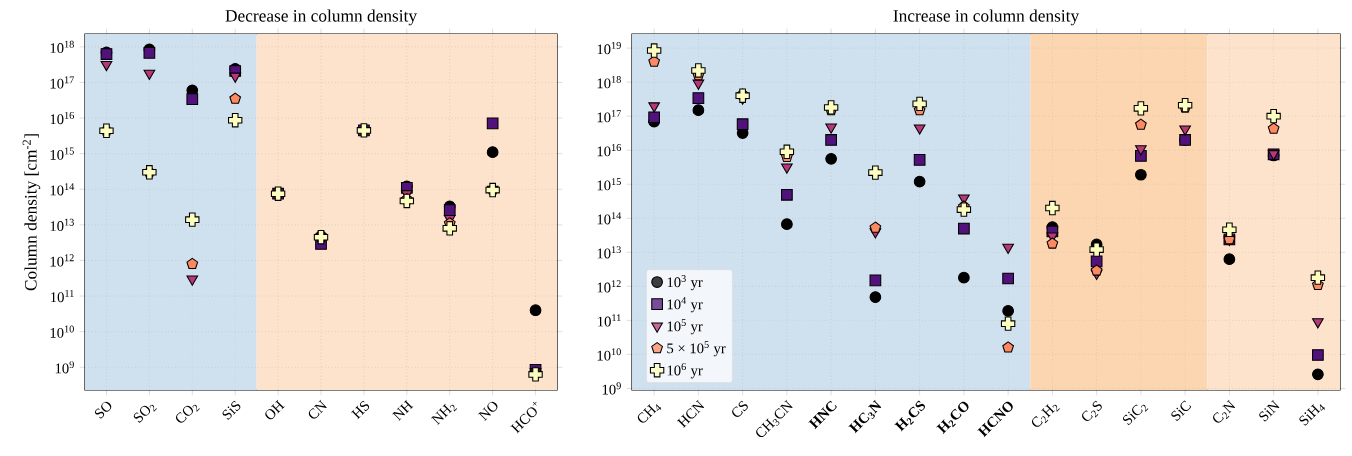 The image size is (1352, 456). What do you see at coordinates (403, 410) in the screenshot?
I see `x-tick-label: NH` at bounding box center [403, 410].